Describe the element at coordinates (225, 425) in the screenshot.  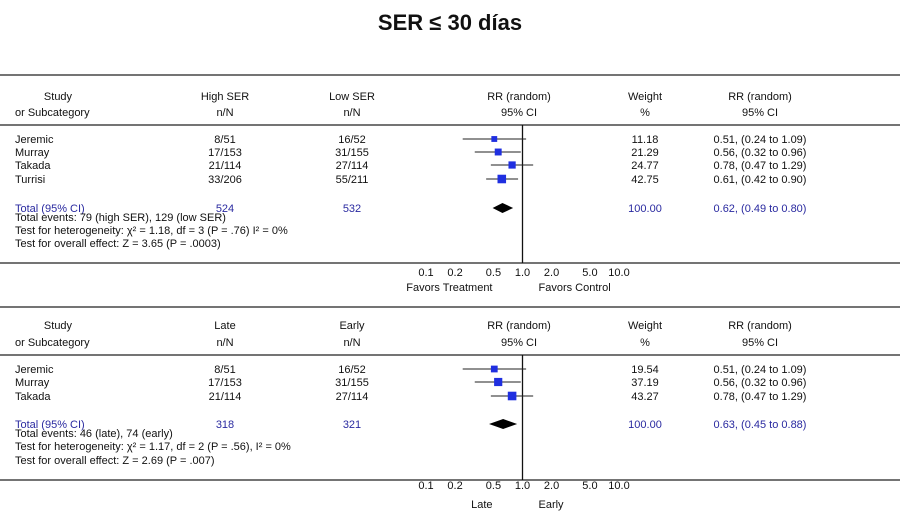
I see `total-group1: 318` at that location.